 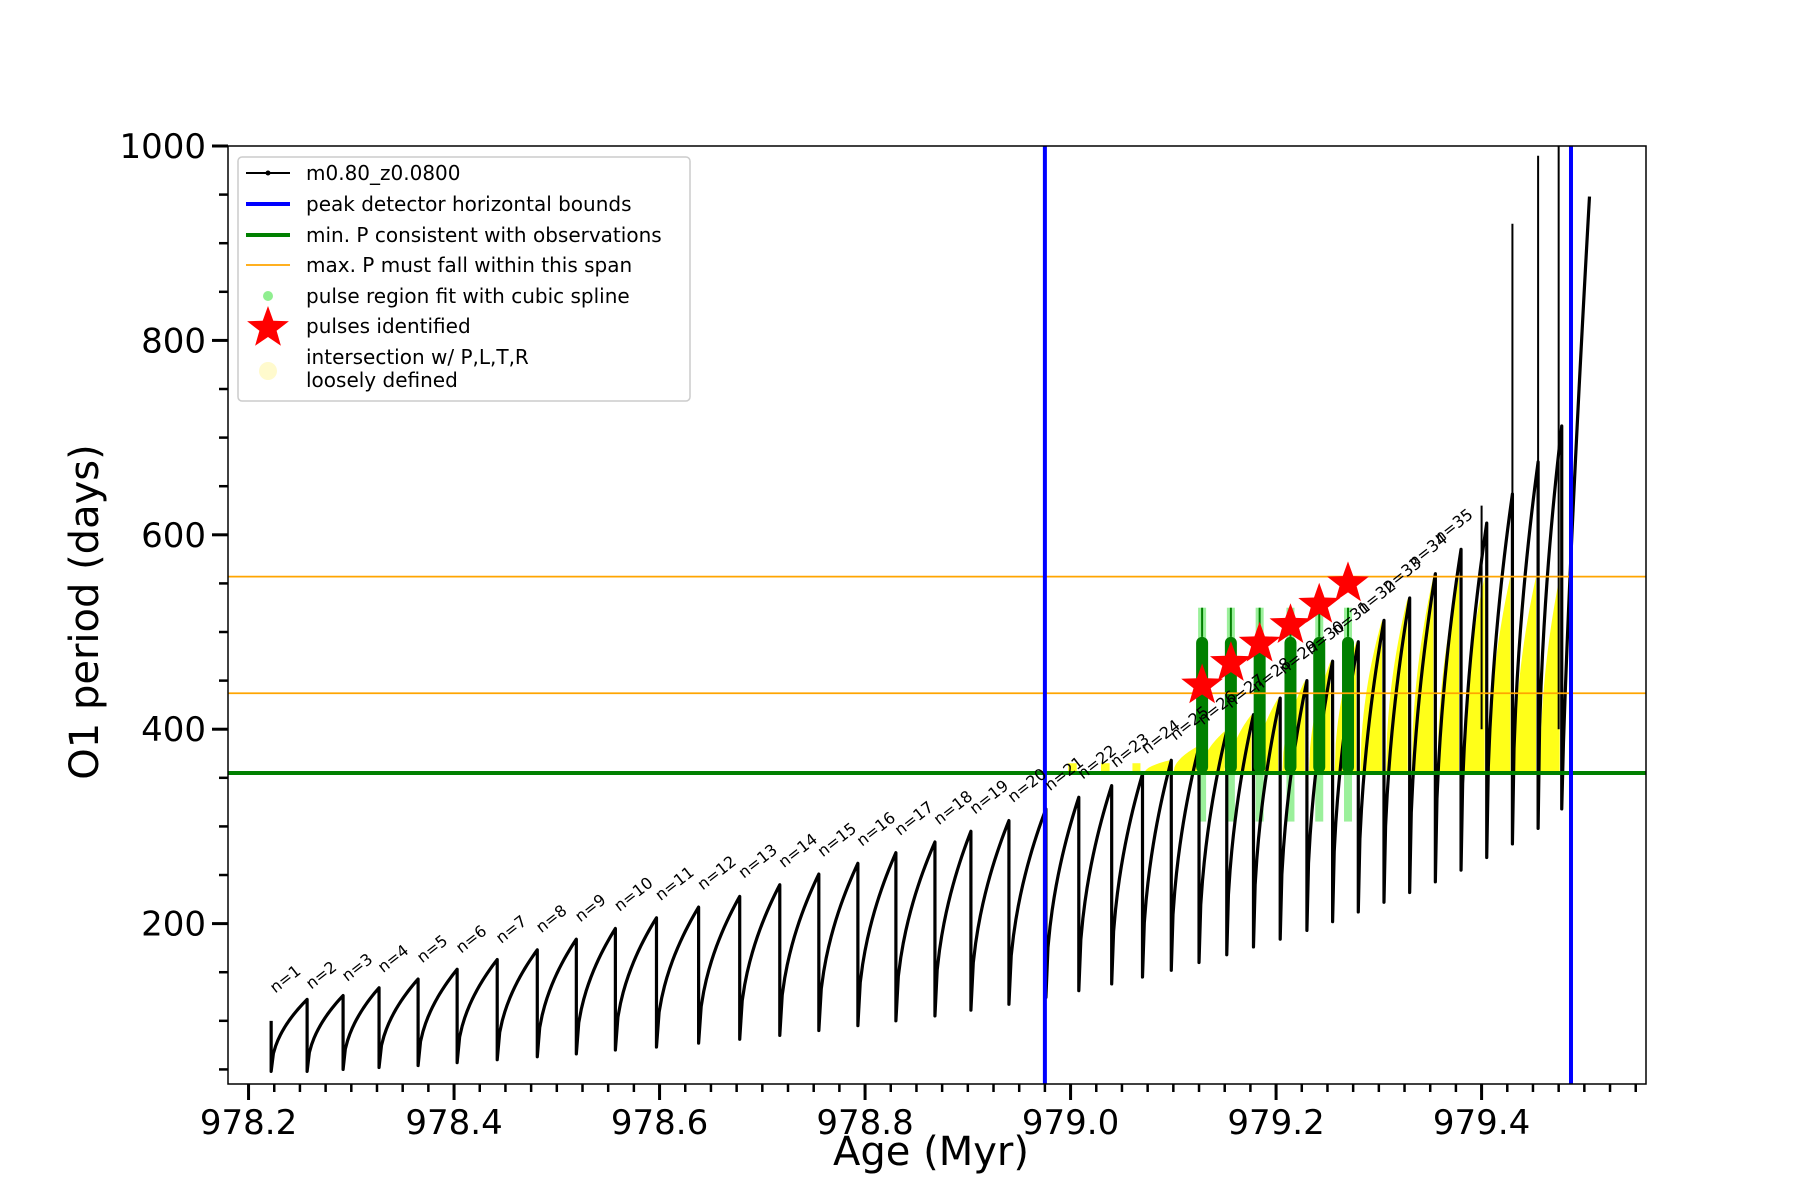 What do you see at coordinates (417, 357) in the screenshot?
I see `legend-label: intersection w/ P,L,T,R` at bounding box center [417, 357].